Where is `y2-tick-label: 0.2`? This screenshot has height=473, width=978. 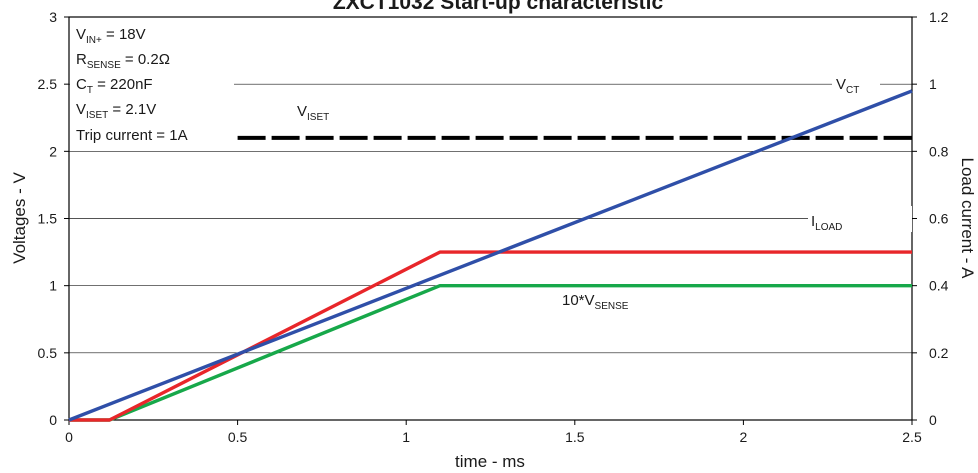
y2-tick-label: 0.2 is located at coordinates (939, 353).